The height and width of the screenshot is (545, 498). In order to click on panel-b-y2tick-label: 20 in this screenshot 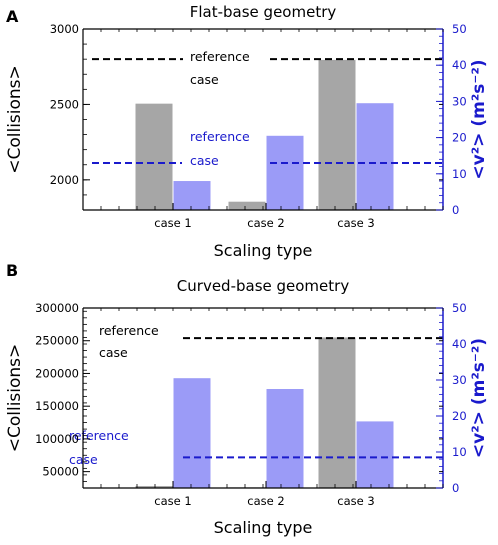, I will do `click(459, 416)`.